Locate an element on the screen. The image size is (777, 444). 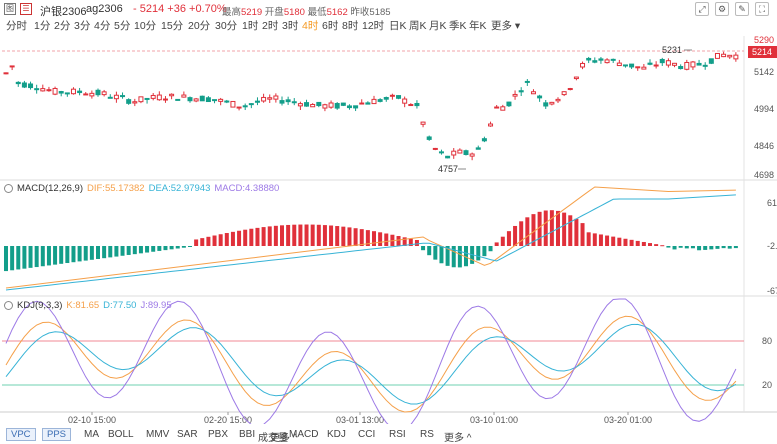
period-tab-10: 1时 is located at coordinates (250, 26).